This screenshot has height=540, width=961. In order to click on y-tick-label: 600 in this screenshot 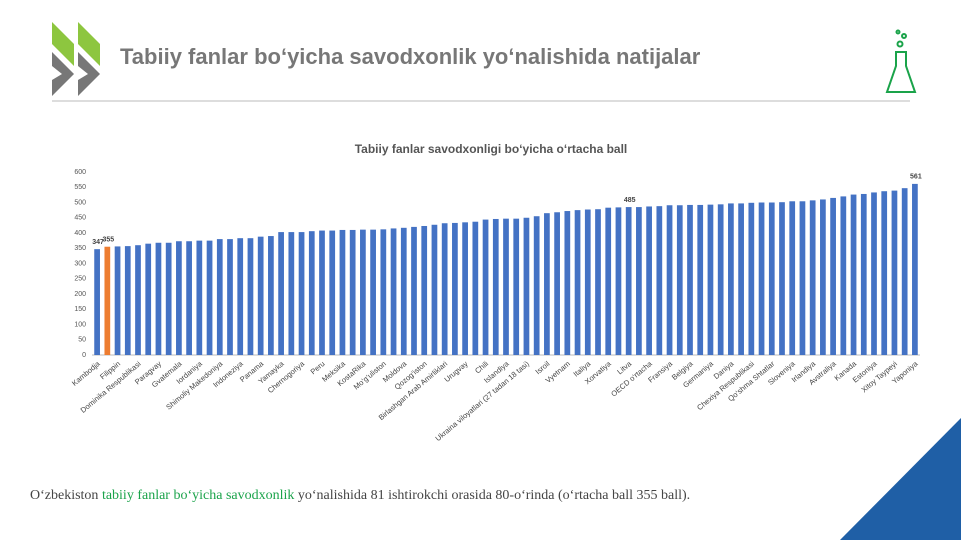, I will do `click(80, 172)`.